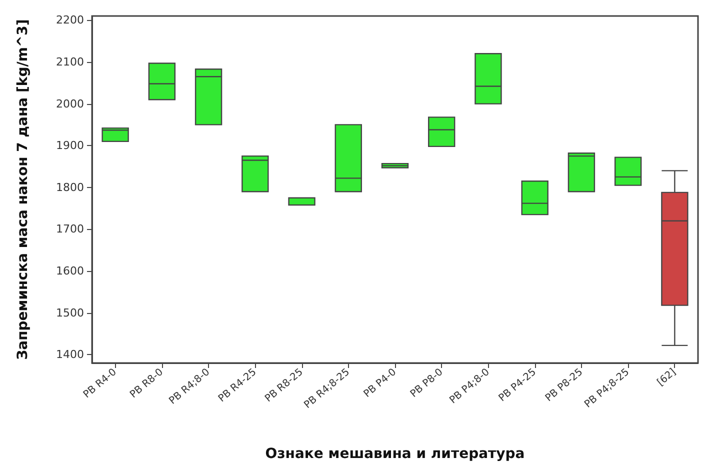 Image resolution: width=710 pixels, height=466 pixels. What do you see at coordinates (70, 229) in the screenshot?
I see `y-tick-label: 1700` at bounding box center [70, 229].